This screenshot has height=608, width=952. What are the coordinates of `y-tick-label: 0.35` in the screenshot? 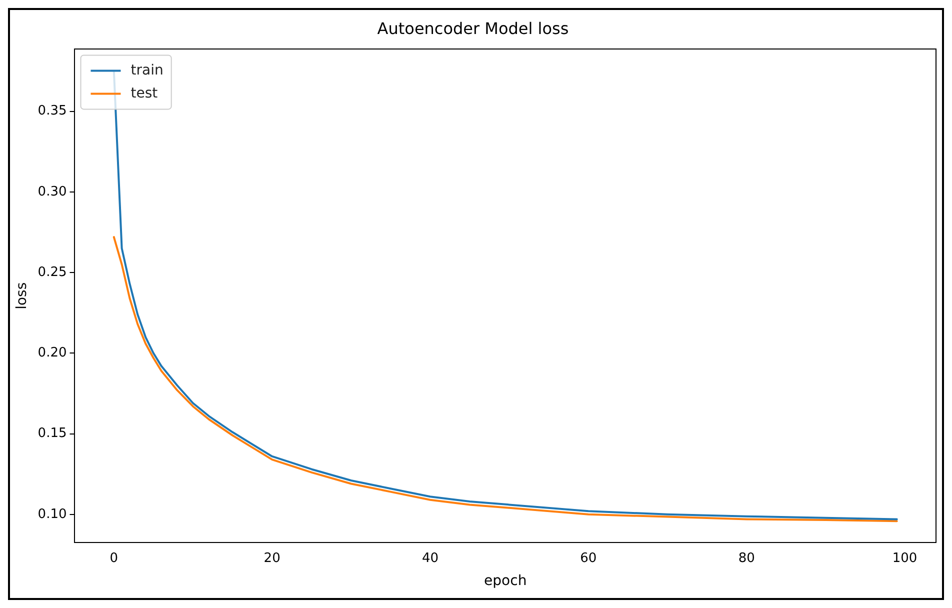 It's located at (52, 111).